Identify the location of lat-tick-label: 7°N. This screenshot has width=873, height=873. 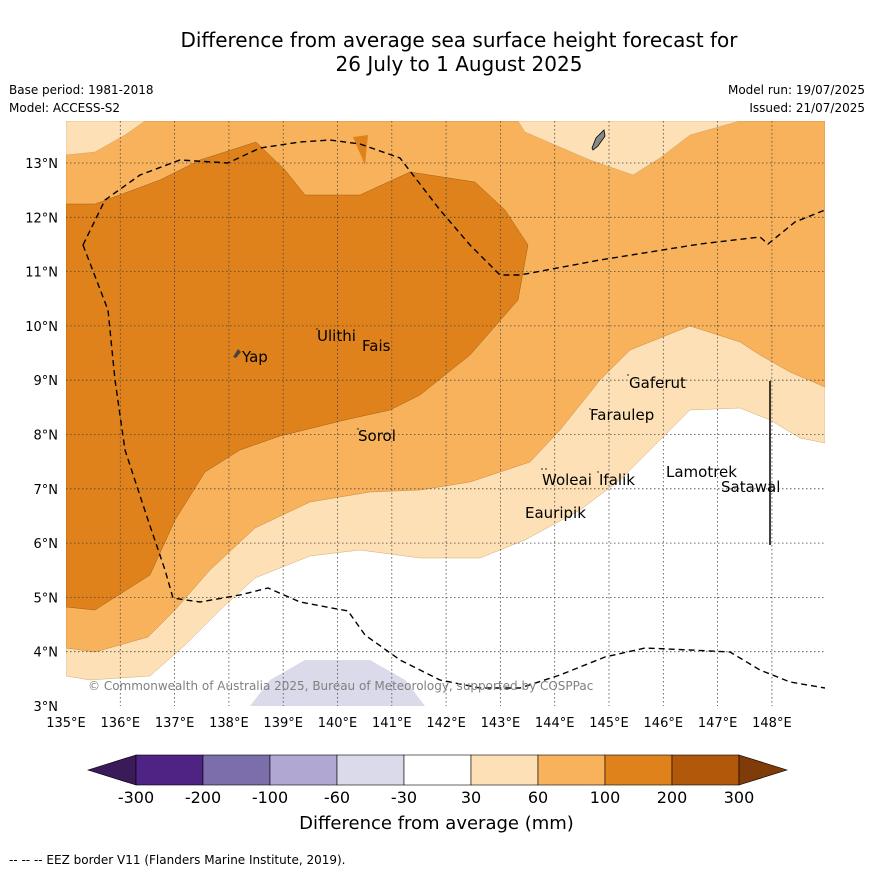
(46, 490).